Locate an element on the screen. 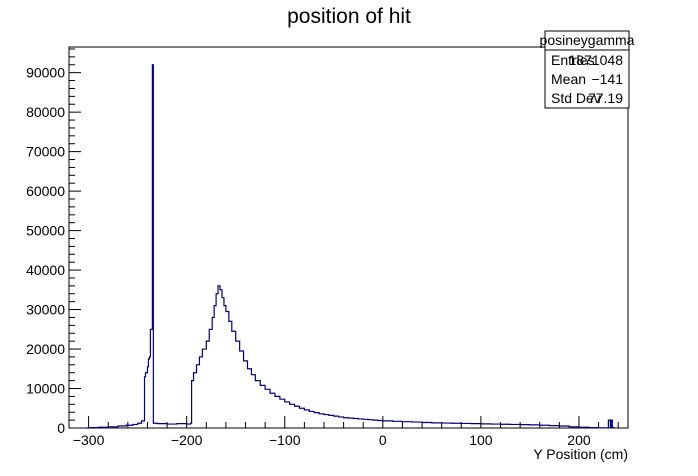 This screenshot has height=476, width=698. stats-mean-value: −141 is located at coordinates (607, 79).